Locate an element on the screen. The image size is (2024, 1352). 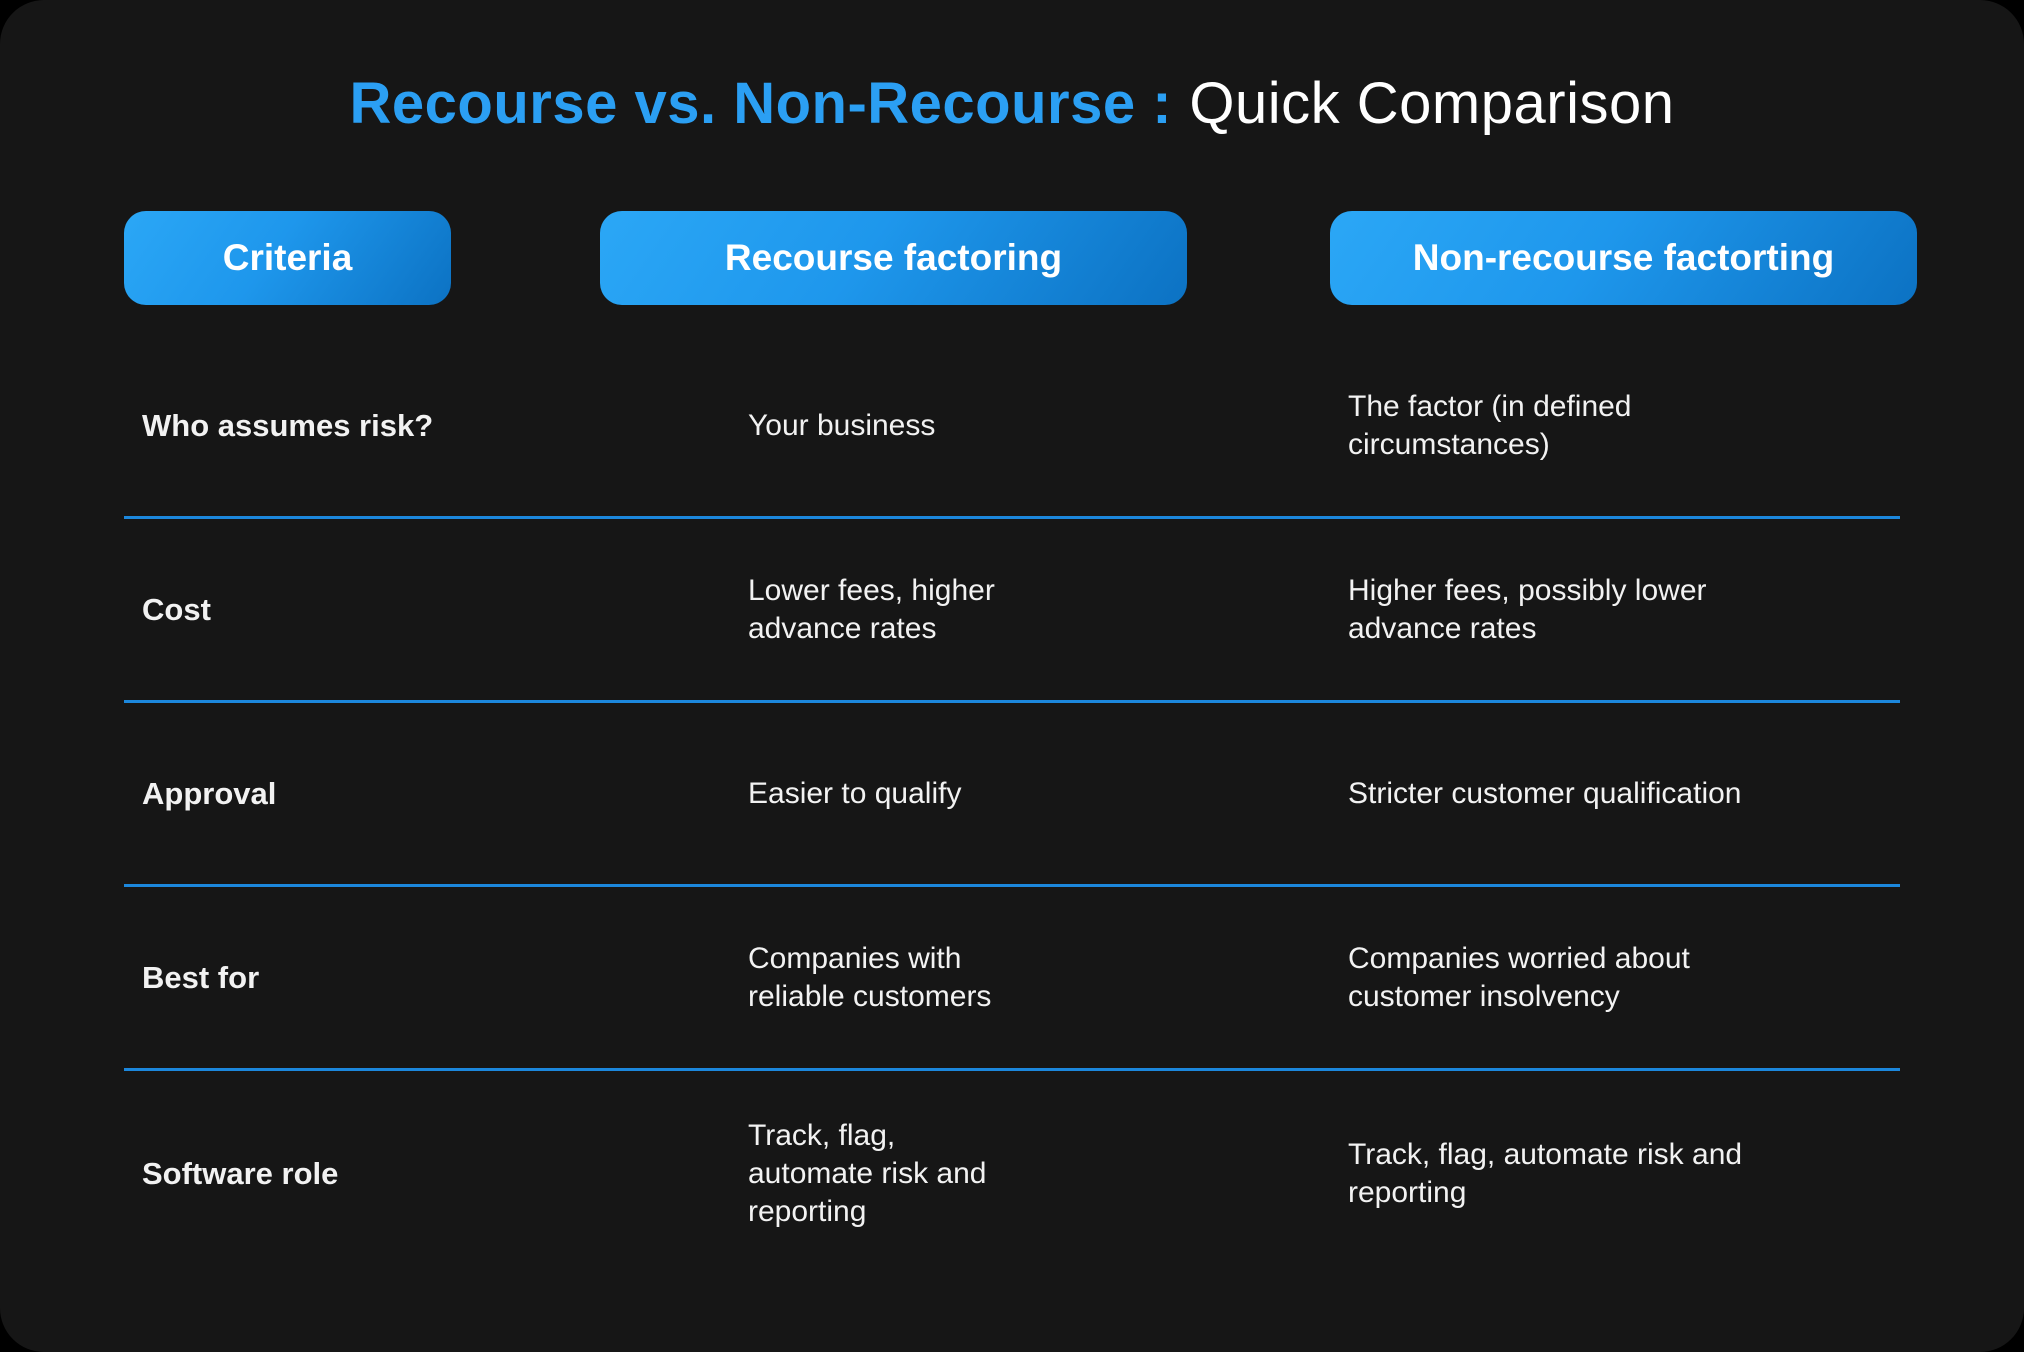
row-criteria-label: Software role is located at coordinates (240, 1173).